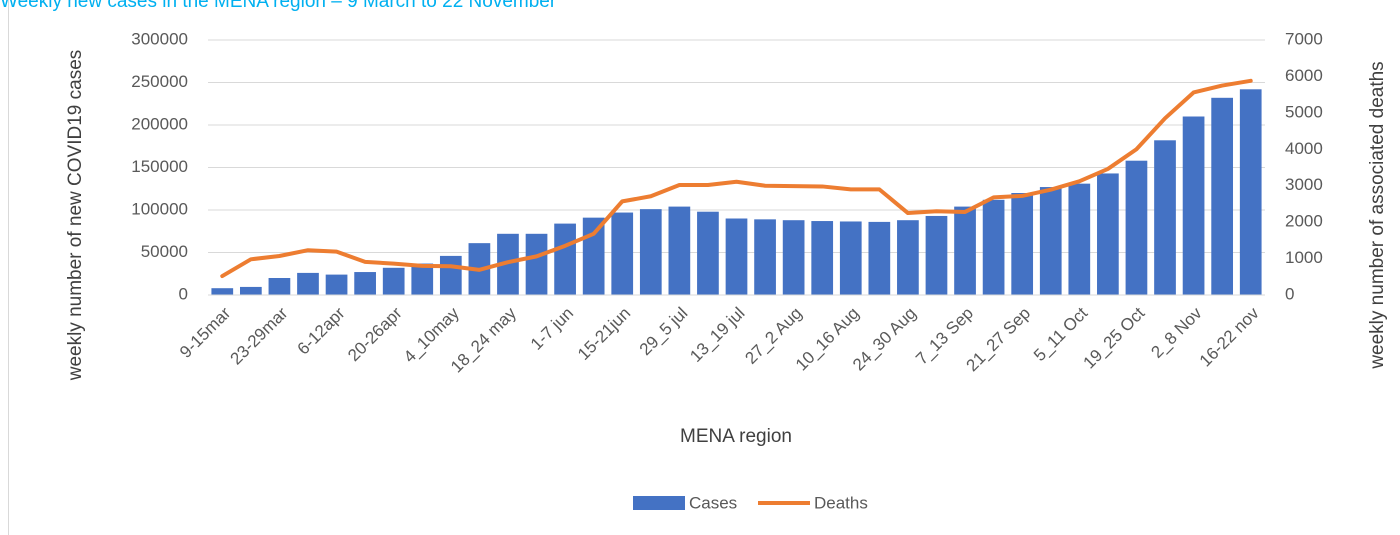 The image size is (1400, 535). I want to click on x-tick-label: 13_19 jul, so click(717, 335).